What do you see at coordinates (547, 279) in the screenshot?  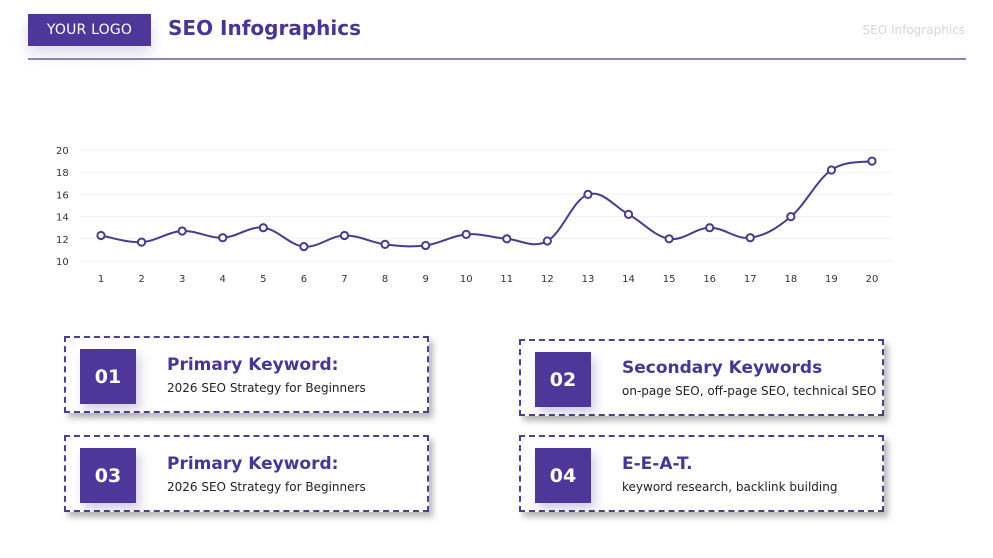 I see `x-tick-label: 12` at bounding box center [547, 279].